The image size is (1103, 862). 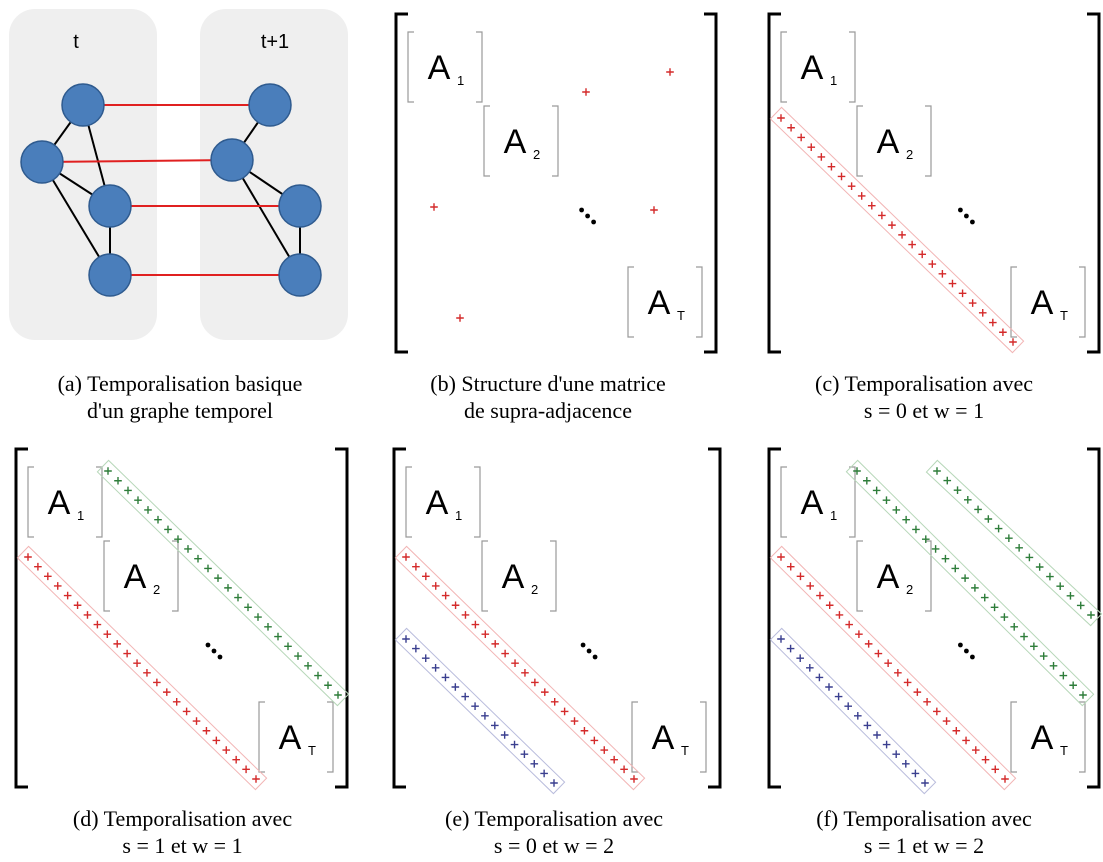 I want to click on scatter-plus, so click(x=460, y=318).